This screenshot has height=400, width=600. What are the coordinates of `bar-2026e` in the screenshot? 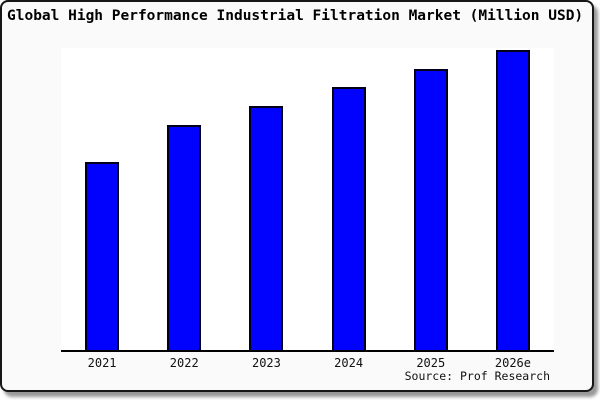 It's located at (512, 200).